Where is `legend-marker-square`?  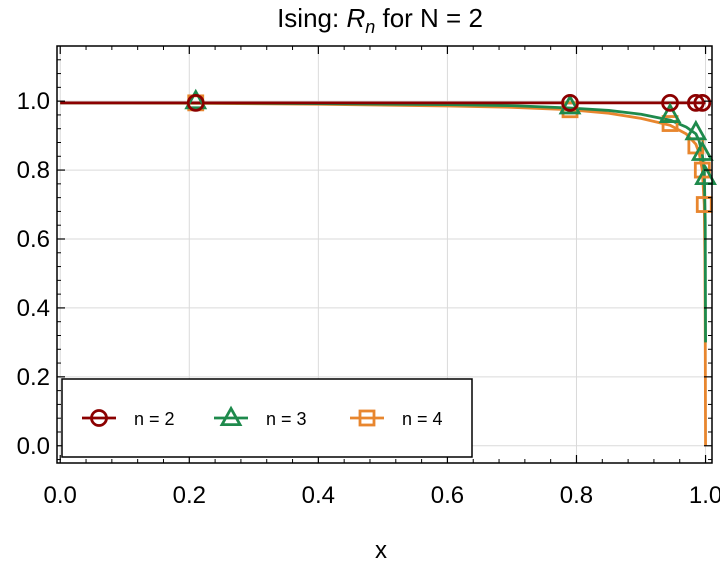
legend-marker-square is located at coordinates (367, 418).